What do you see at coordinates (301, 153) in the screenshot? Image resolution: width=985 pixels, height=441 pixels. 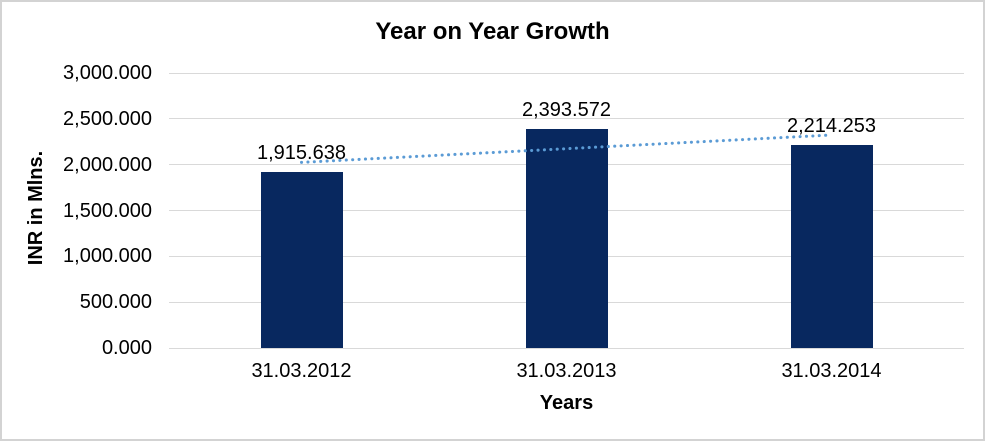 I see `bar-value-label: 1,915.638` at bounding box center [301, 153].